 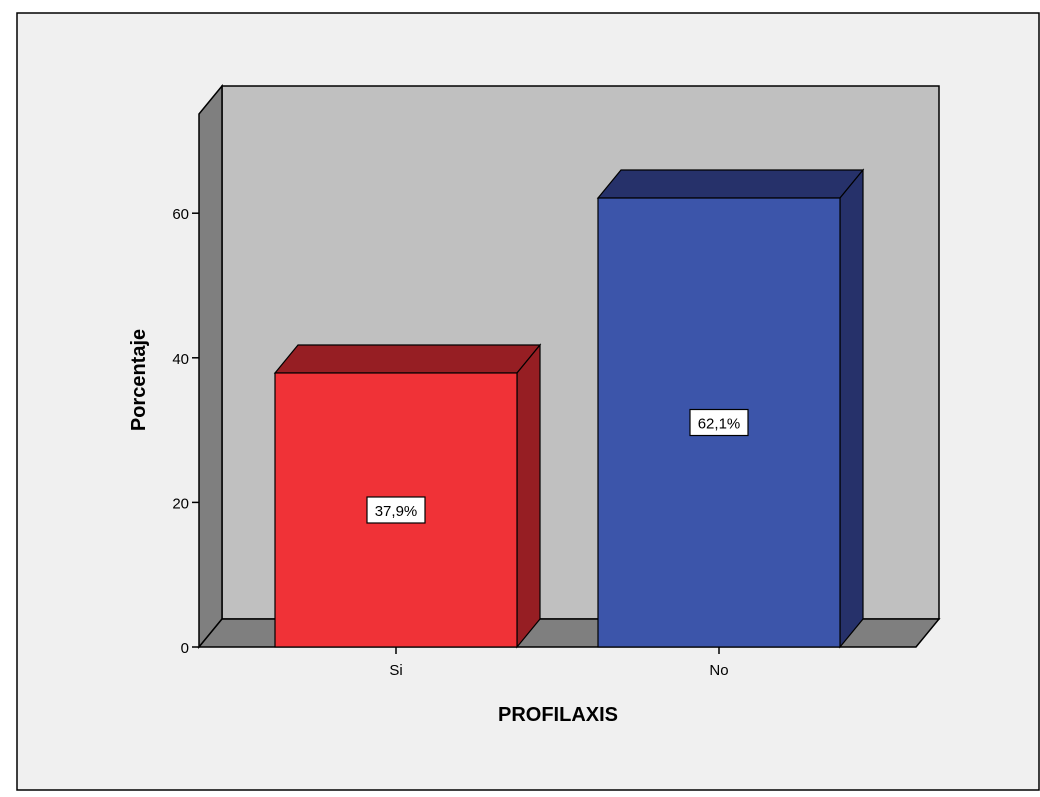 I want to click on bar-si: 37,9%, so click(x=407, y=496).